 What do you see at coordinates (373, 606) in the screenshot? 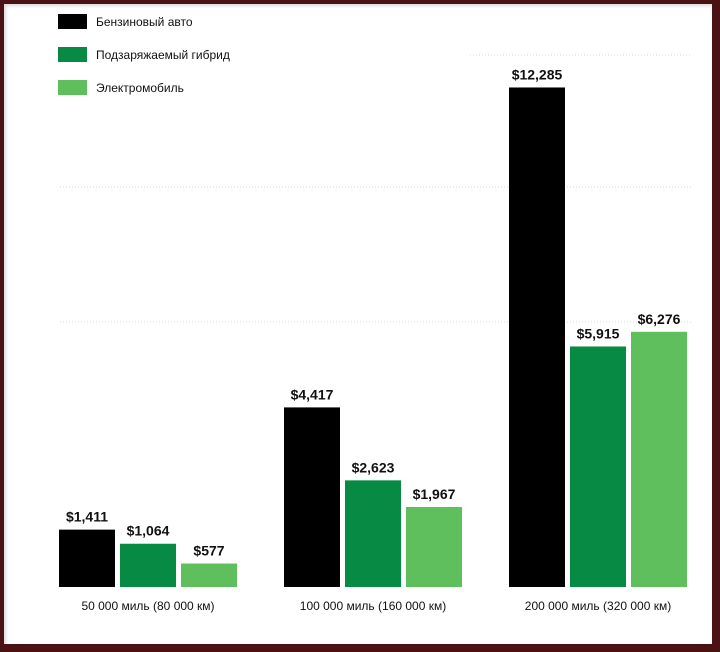
I see `category-label: 100 000 миль (160 000 км)` at bounding box center [373, 606].